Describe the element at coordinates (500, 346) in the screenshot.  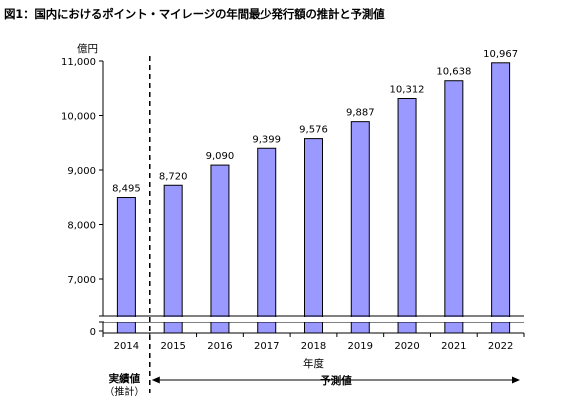
I see `x-tick-label-2022: 2022` at that location.